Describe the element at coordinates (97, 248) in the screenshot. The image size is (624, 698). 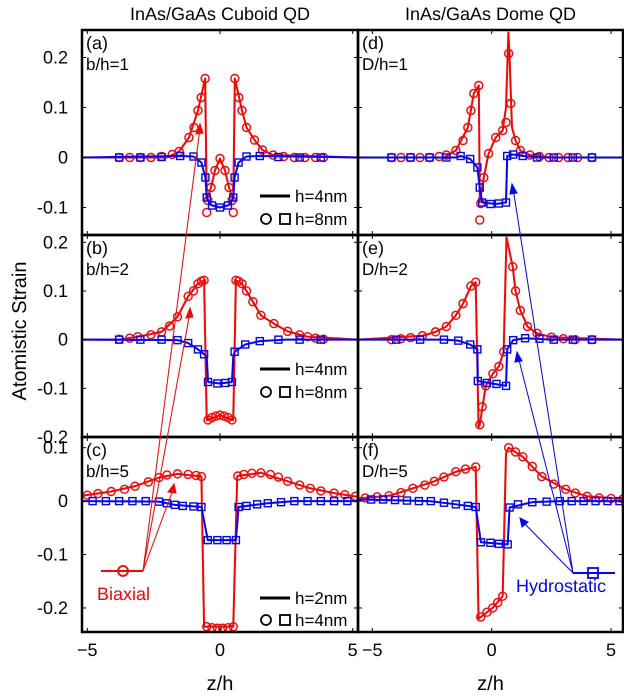
I see `annotation: (b)` at that location.